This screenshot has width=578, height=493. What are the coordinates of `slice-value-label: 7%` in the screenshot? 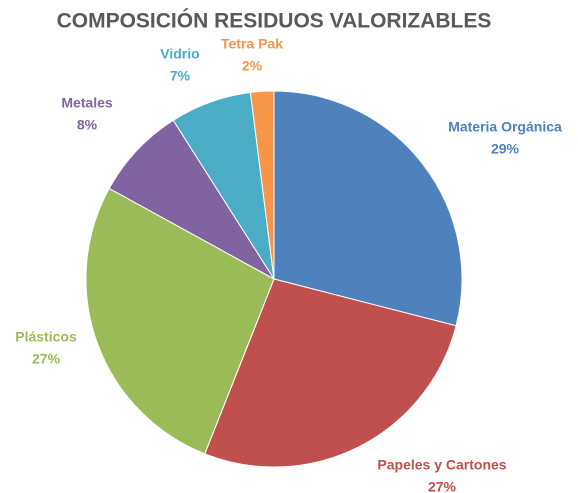 It's located at (180, 76).